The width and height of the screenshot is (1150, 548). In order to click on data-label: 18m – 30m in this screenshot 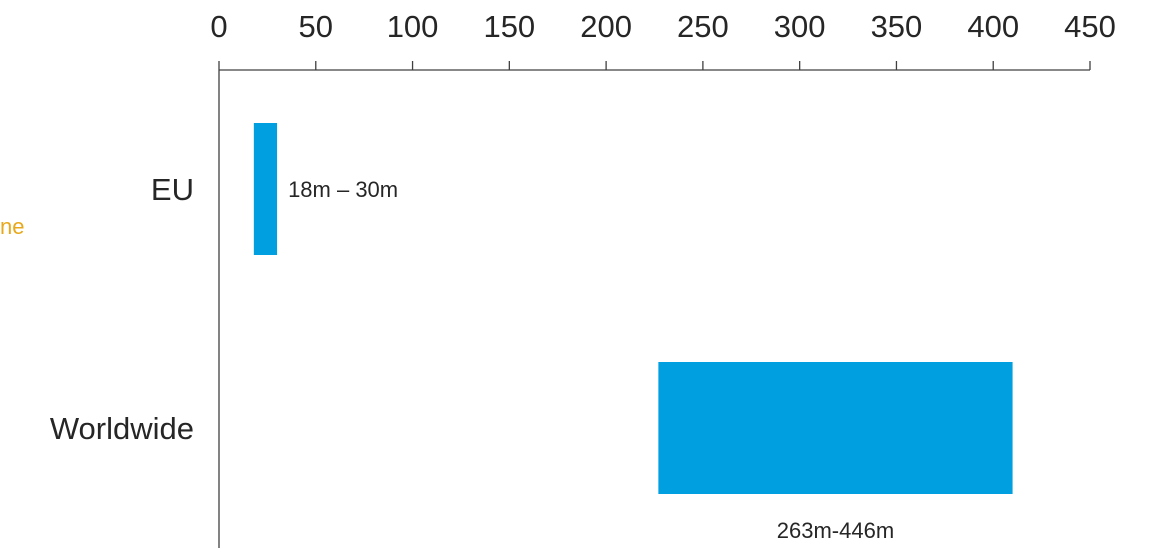, I will do `click(343, 189)`.